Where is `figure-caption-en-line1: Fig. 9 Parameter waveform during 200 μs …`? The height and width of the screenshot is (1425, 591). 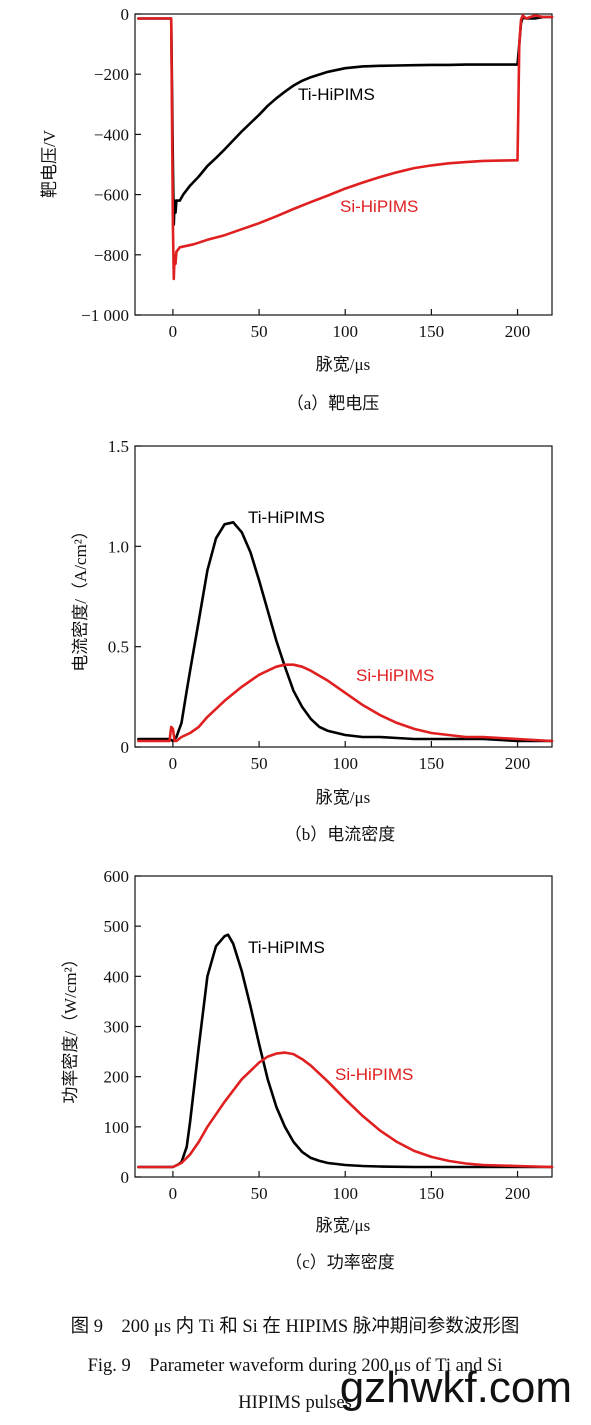
figure-caption-en-line1: Fig. 9 Parameter waveform during 200 μs … is located at coordinates (295, 1366).